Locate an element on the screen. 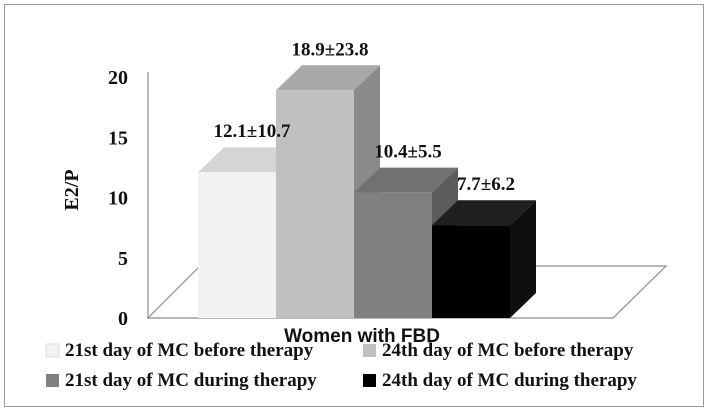 The image size is (708, 411). legend-item: 24th day of MC during therapy is located at coordinates (500, 380).